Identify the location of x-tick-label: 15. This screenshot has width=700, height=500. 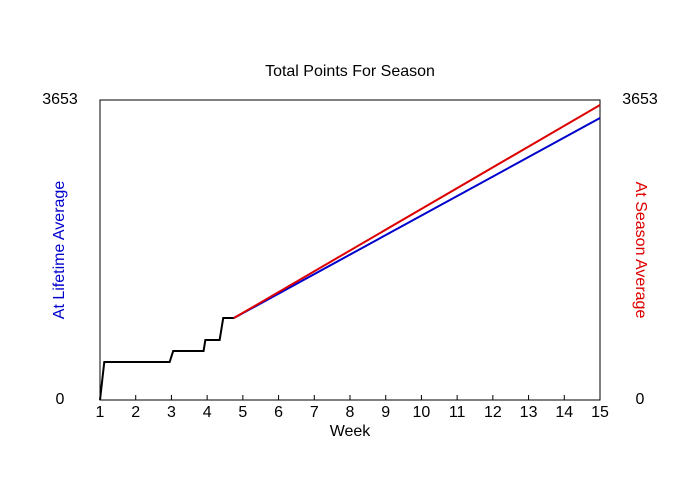
(600, 412).